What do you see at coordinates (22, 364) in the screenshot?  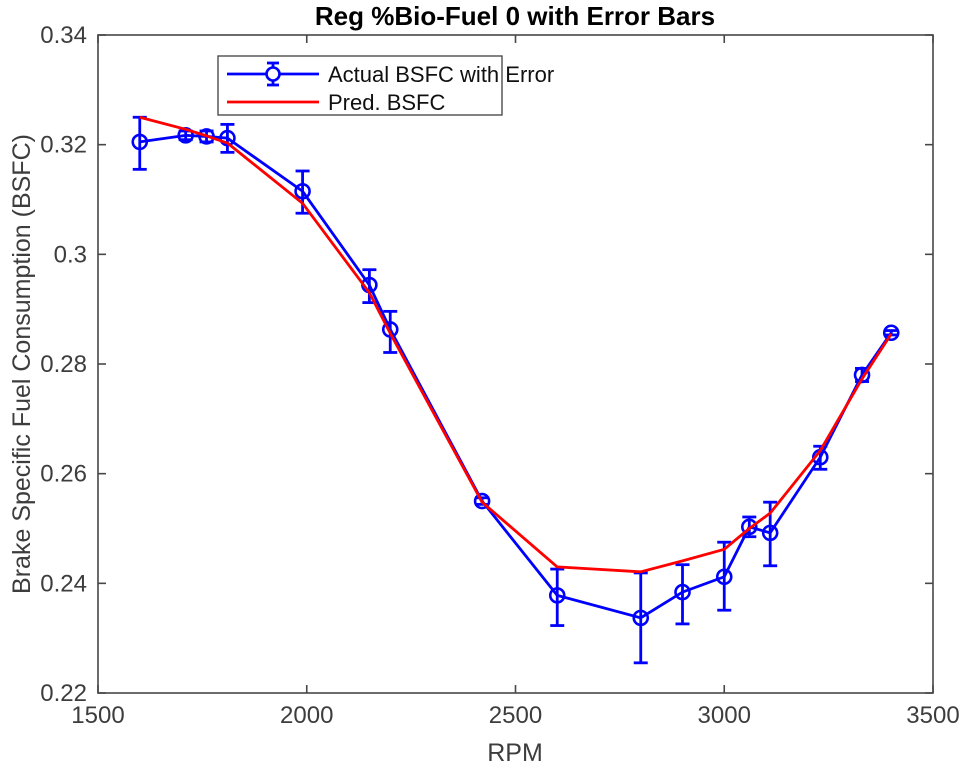 I see `y-axis-label: Brake Specific Fuel Consumption (BSFC)` at bounding box center [22, 364].